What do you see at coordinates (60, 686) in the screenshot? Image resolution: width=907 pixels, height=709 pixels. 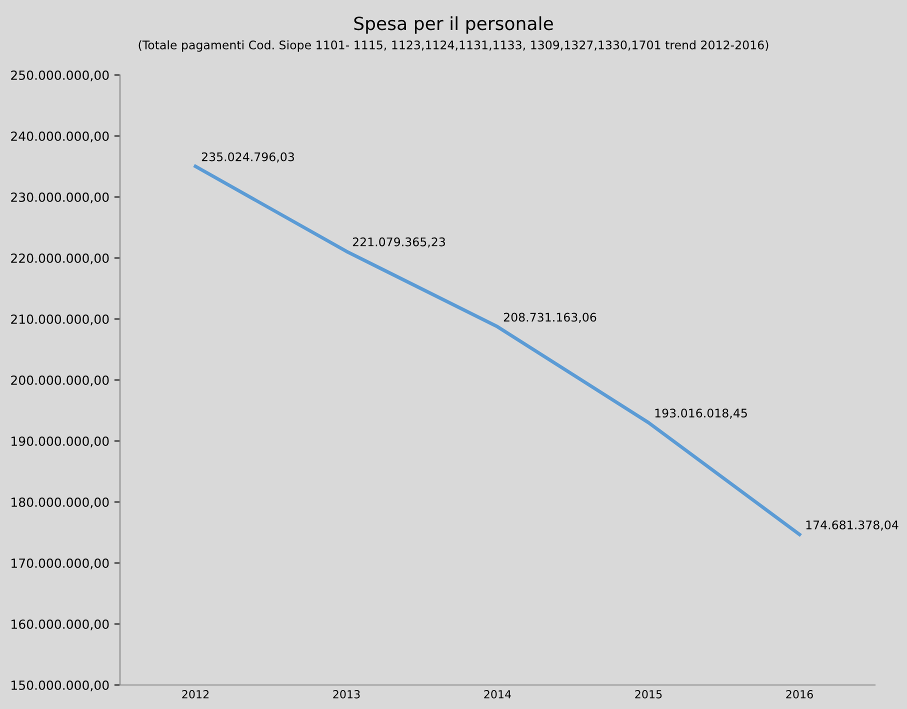 I see `y-tick-label: 150.000.000,00` at bounding box center [60, 686].